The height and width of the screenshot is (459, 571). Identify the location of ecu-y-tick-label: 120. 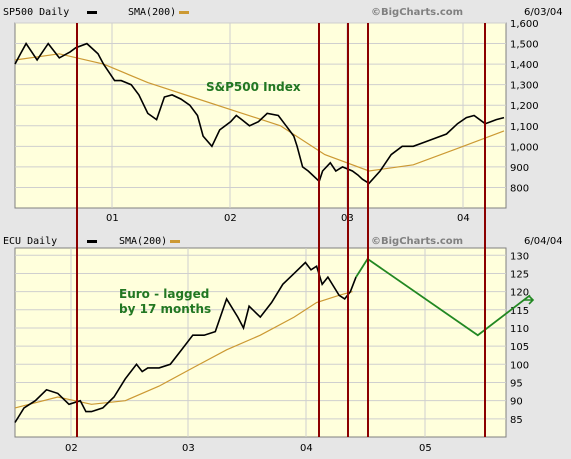
(519, 293).